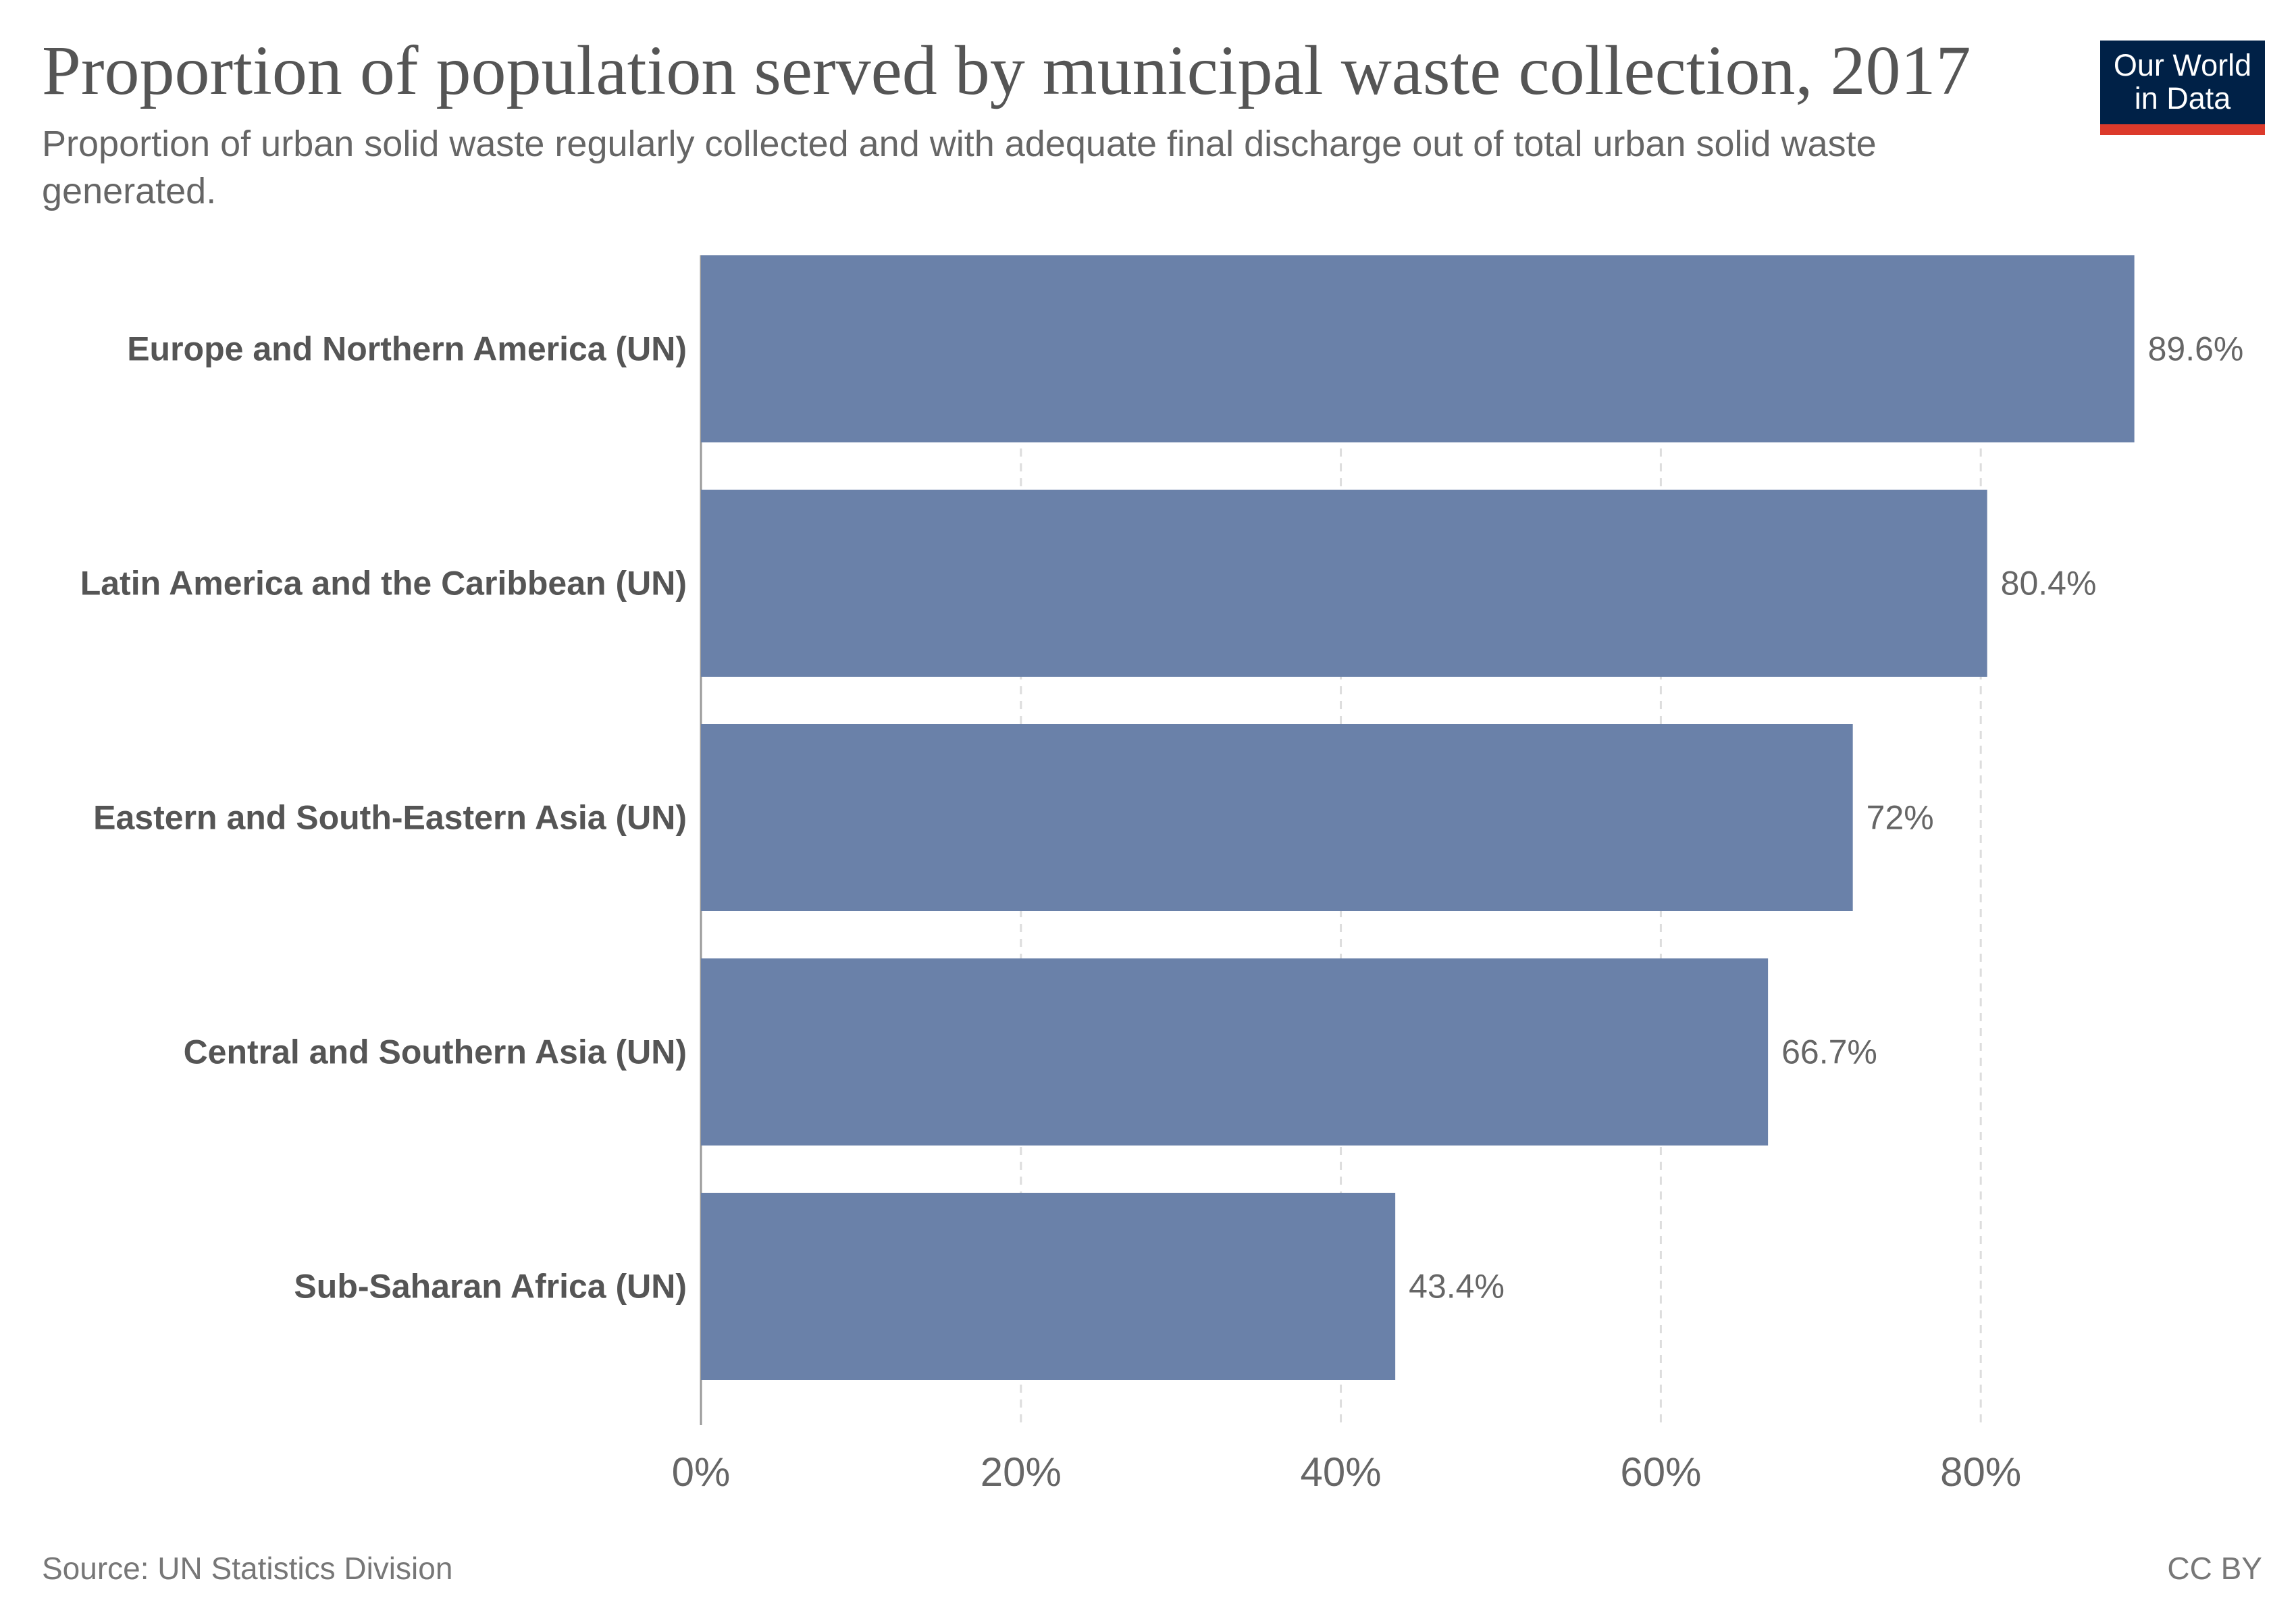 The image size is (2296, 1621). I want to click on logo-line-1: Our World, so click(2182, 65).